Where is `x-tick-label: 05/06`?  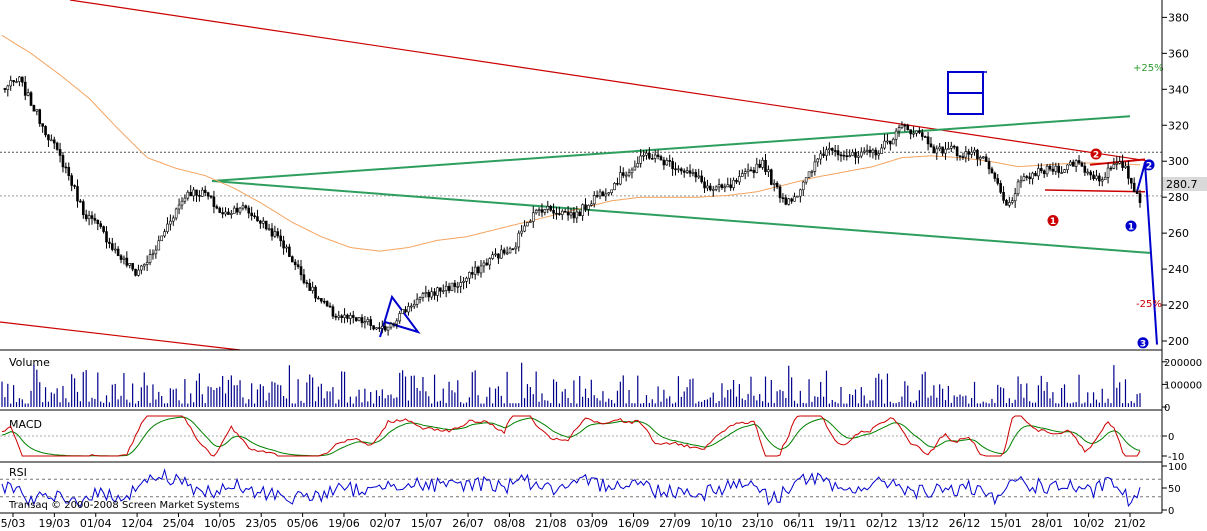 x-tick-label: 05/06 is located at coordinates (303, 523).